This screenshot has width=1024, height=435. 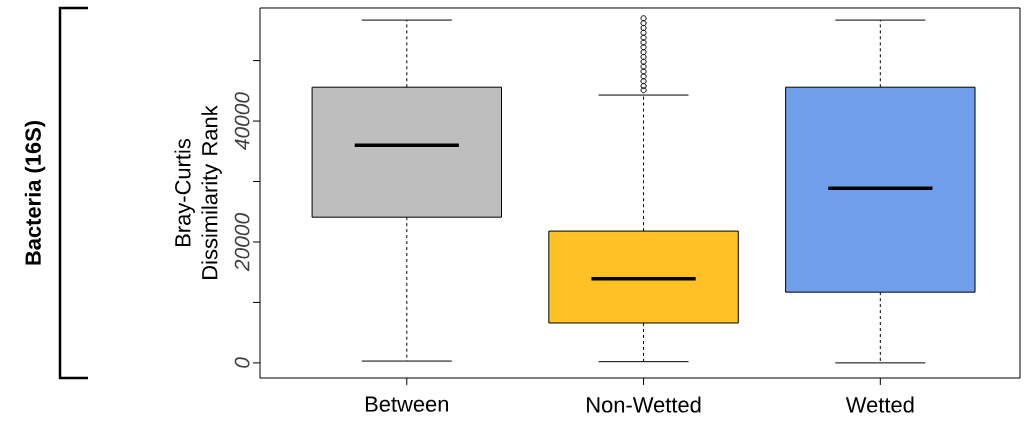 I want to click on x-tick-label: Between, so click(x=407, y=404).